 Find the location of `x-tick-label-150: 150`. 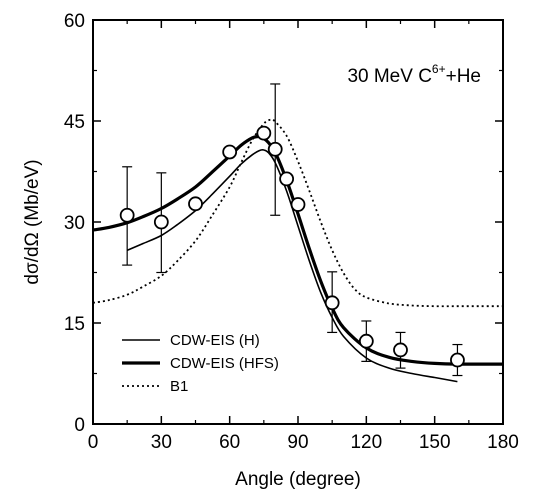

x-tick-label-150: 150 is located at coordinates (435, 442).